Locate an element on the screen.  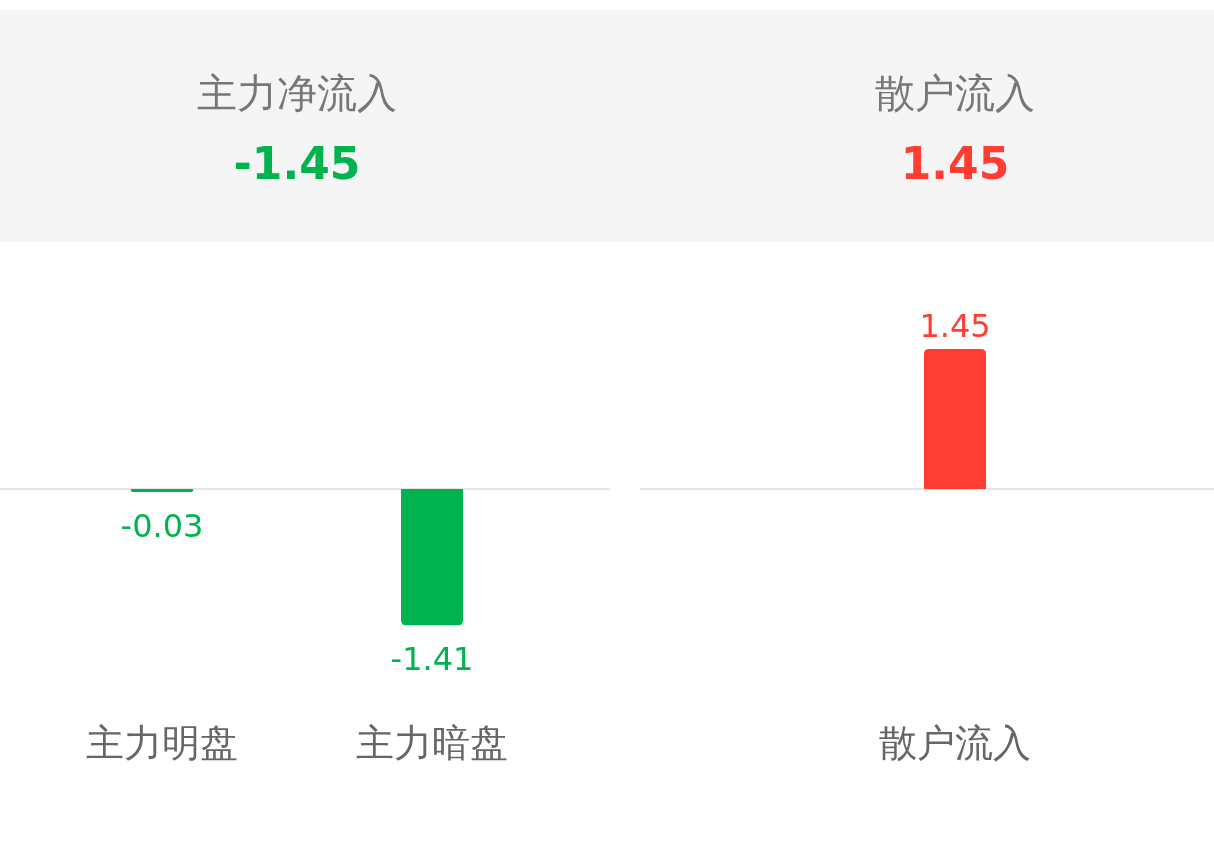
chart-subtitle: 1.45 is located at coordinates (955, 163).